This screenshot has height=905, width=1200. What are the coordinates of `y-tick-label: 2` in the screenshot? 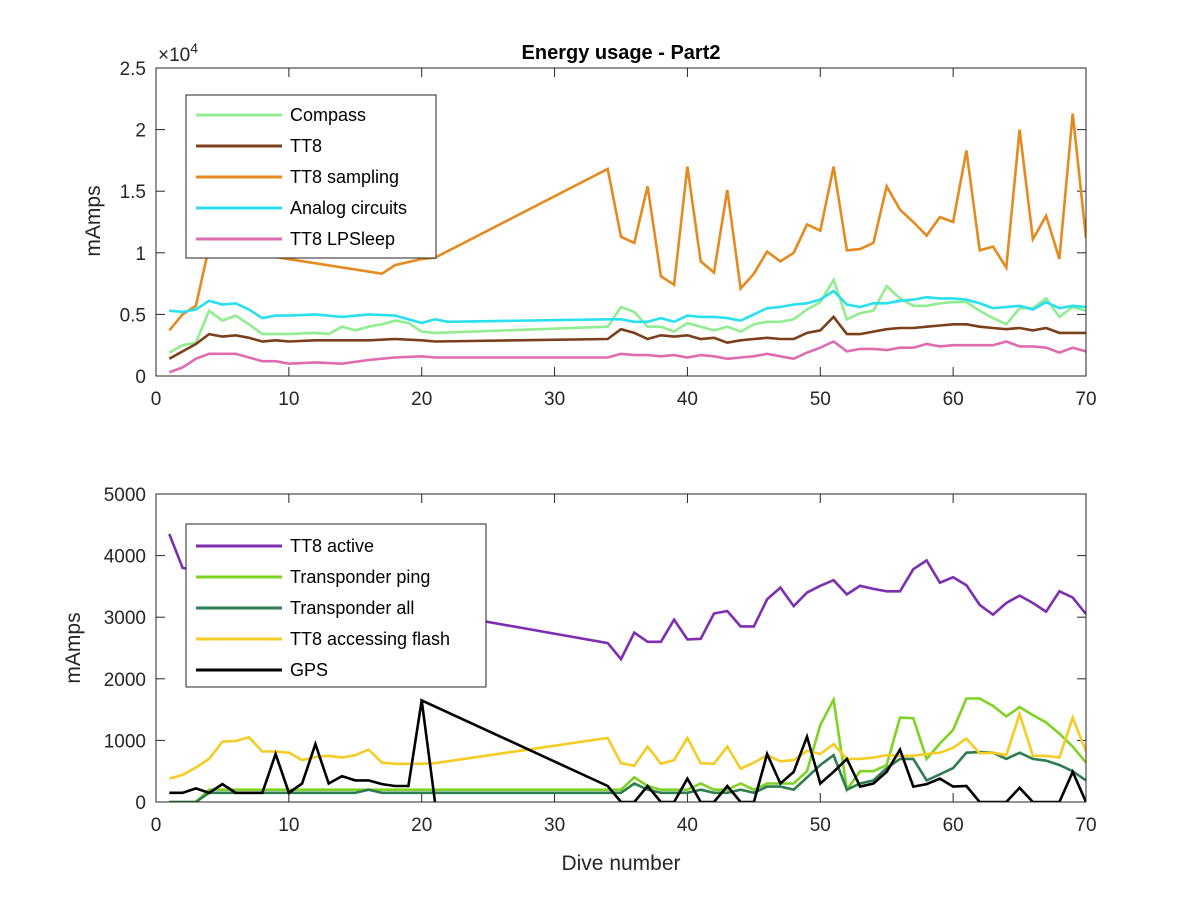 It's located at (140, 131).